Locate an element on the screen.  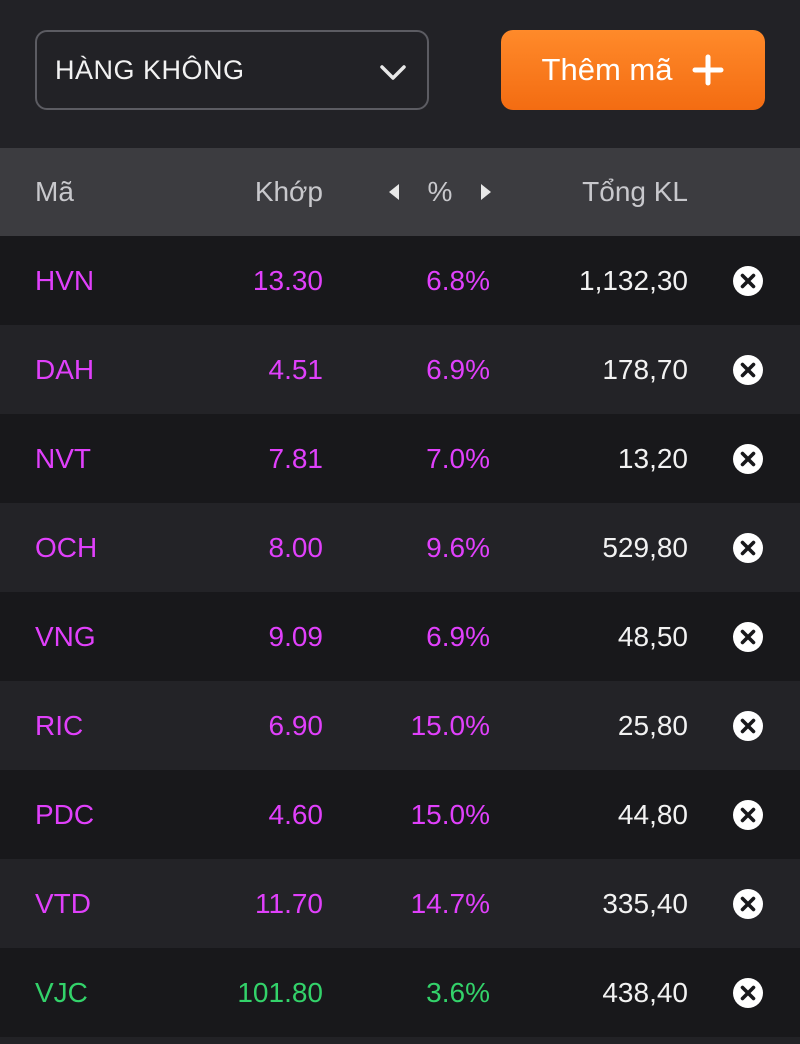
add-symbol-label: Thêm mã is located at coordinates (607, 69).